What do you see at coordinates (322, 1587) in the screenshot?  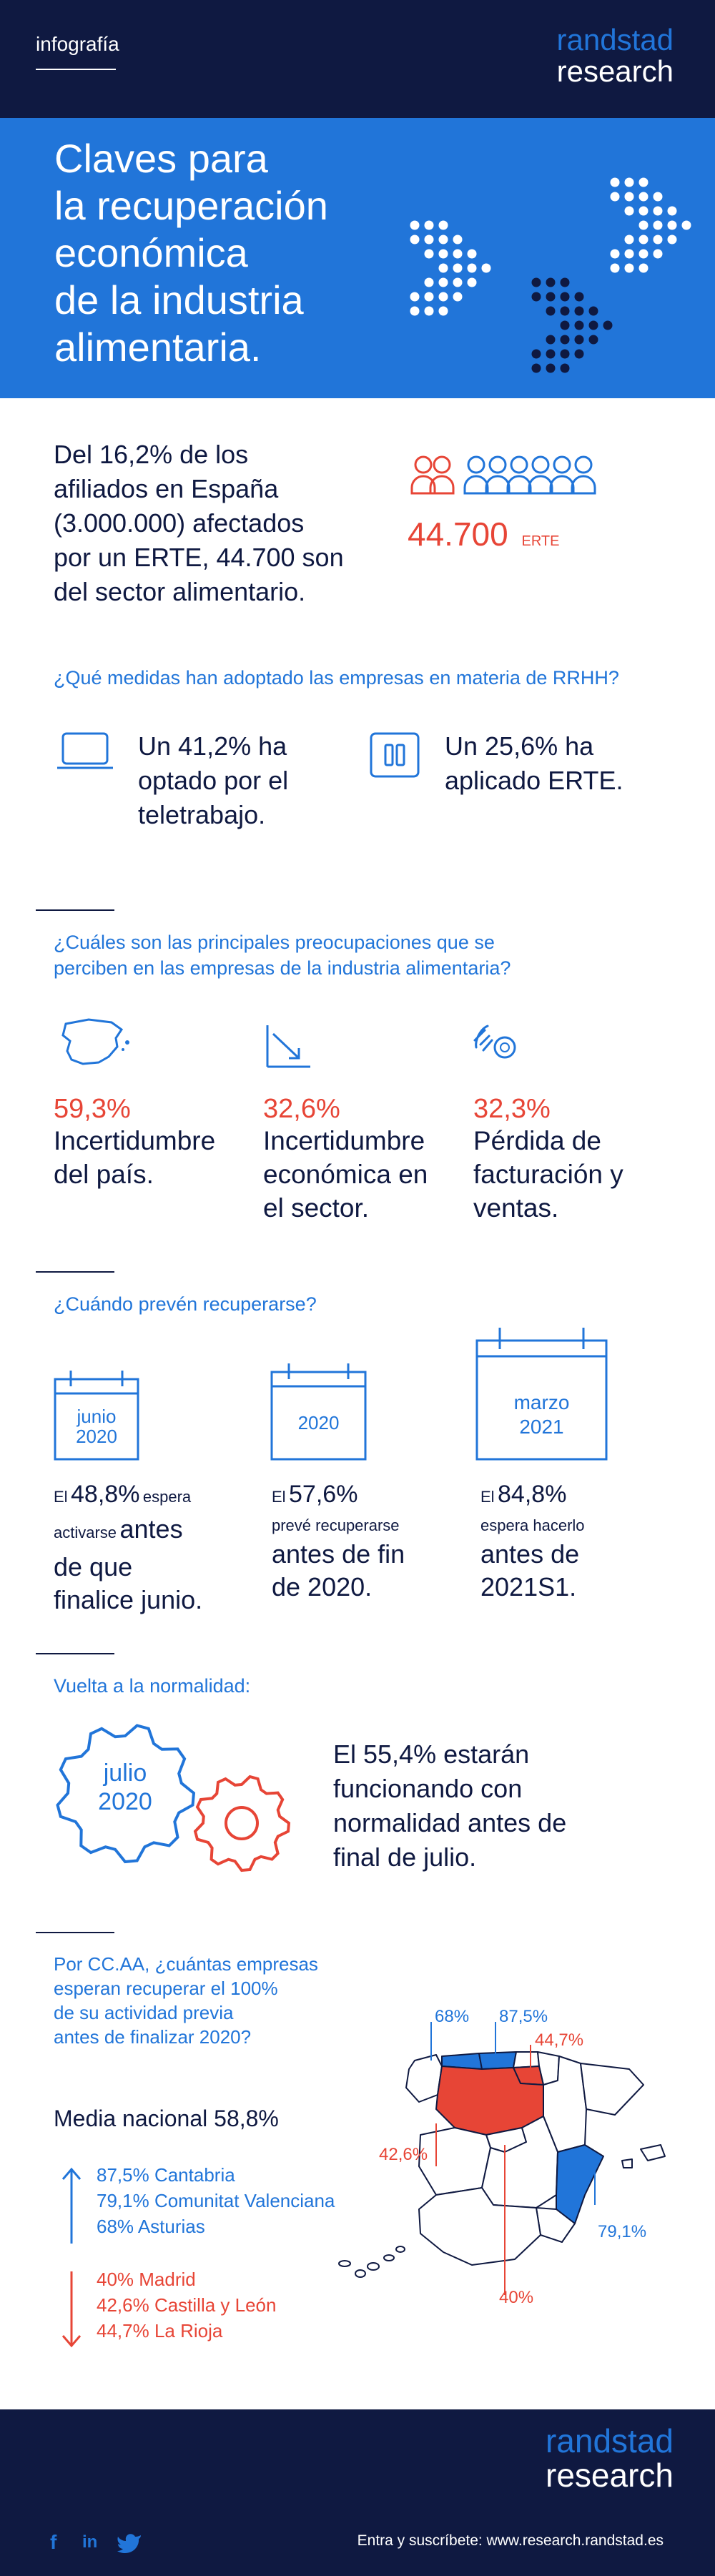 I see `recovery-rest: de 2020.` at bounding box center [322, 1587].